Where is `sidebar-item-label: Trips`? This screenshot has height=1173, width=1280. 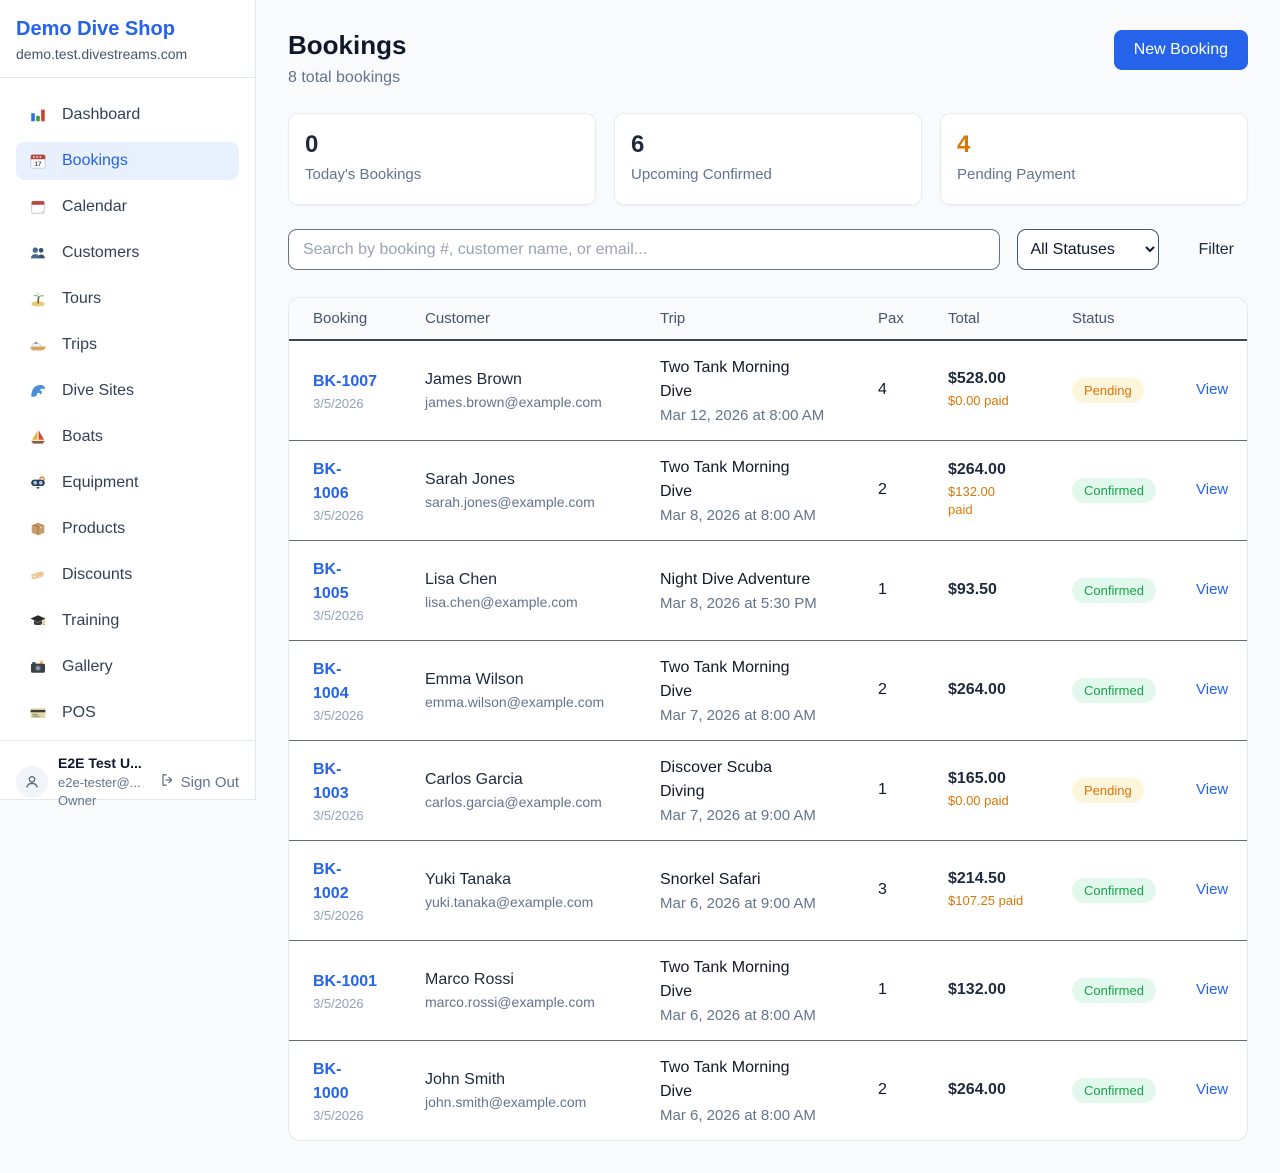
sidebar-item-label: Trips is located at coordinates (79, 344).